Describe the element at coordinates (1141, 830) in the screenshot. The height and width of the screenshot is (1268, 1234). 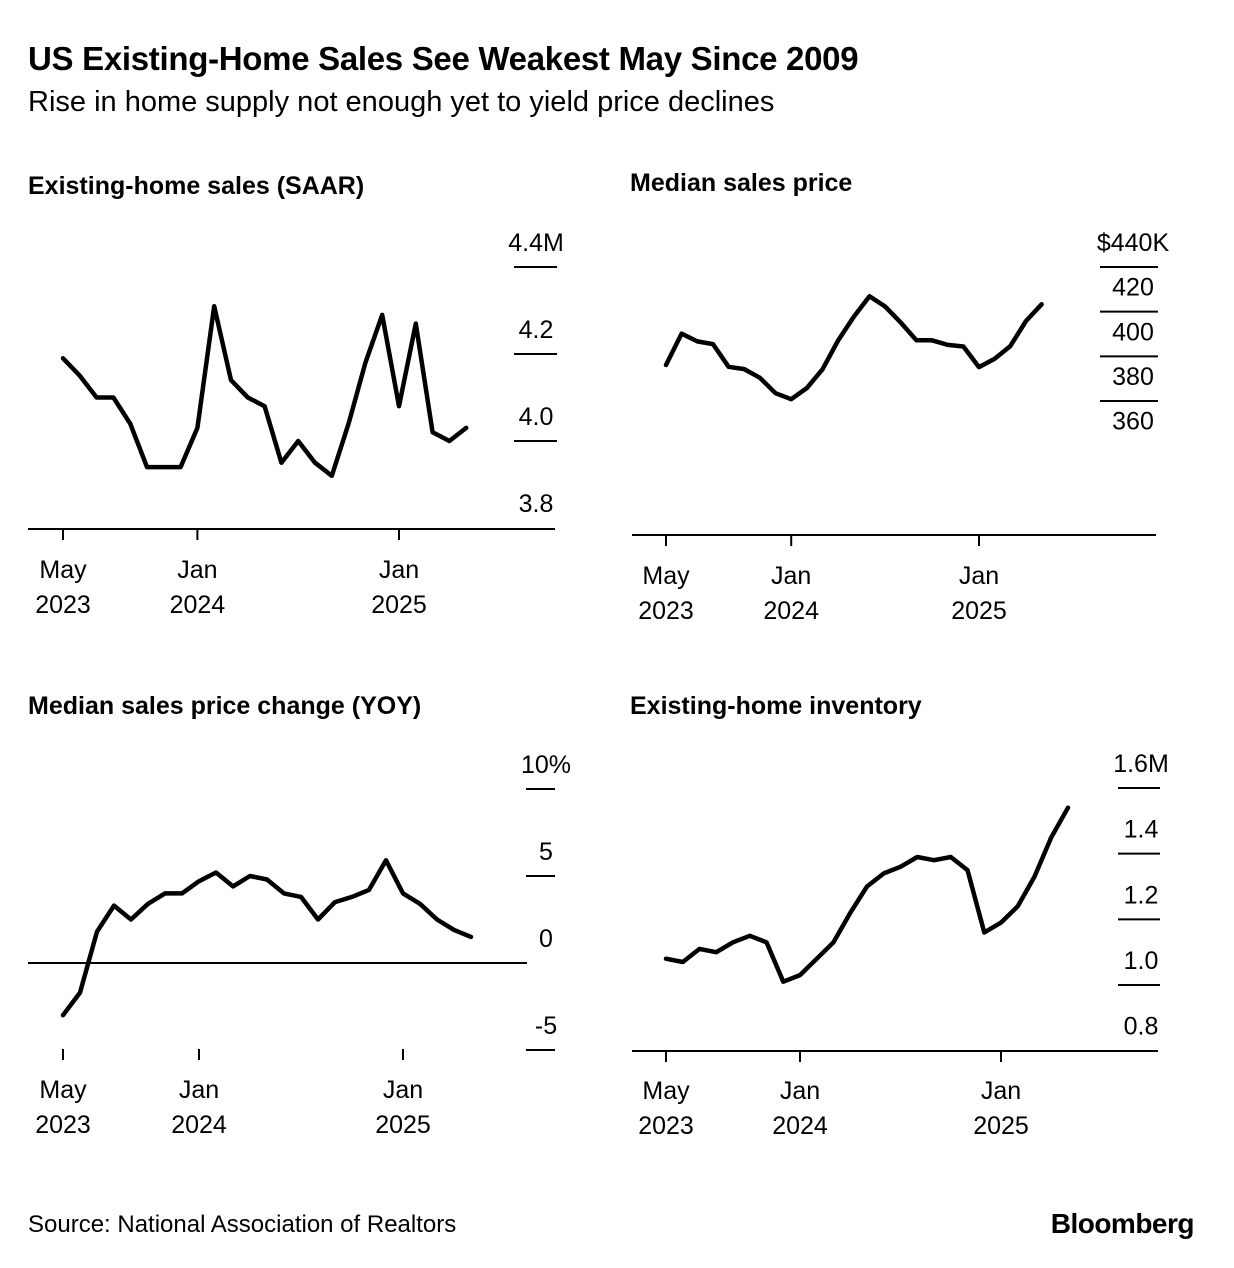
I see `y-tick-label: 1.4` at that location.